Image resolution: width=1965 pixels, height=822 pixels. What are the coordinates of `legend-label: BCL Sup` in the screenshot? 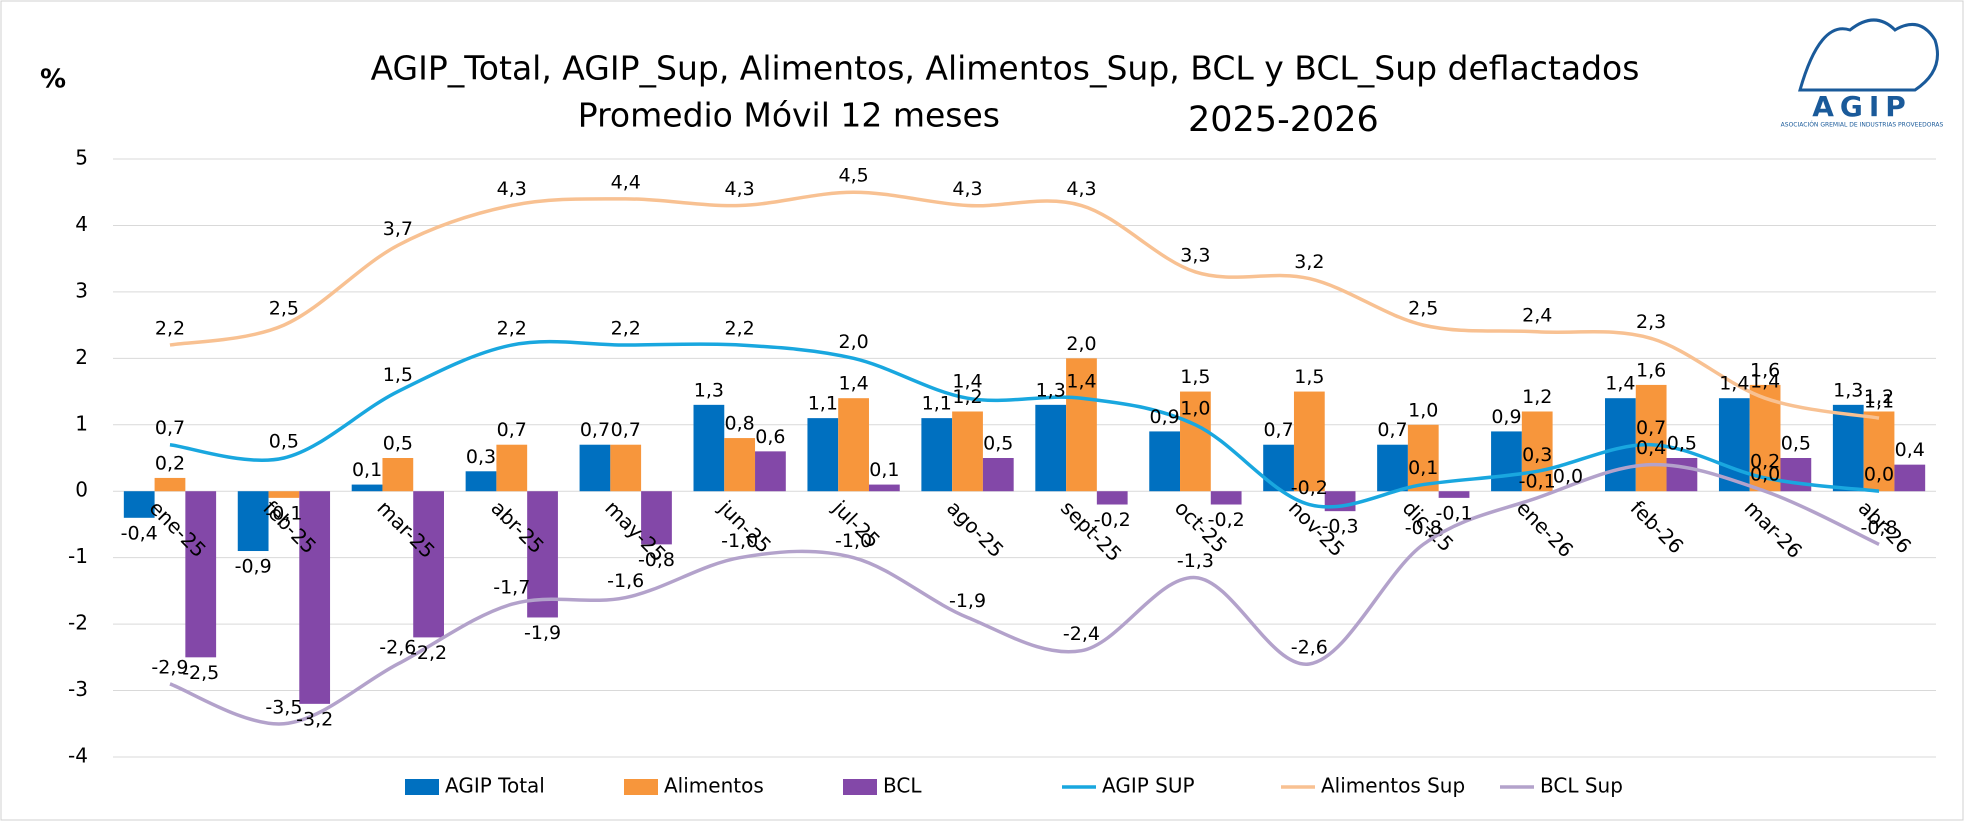 It's located at (1581, 786).